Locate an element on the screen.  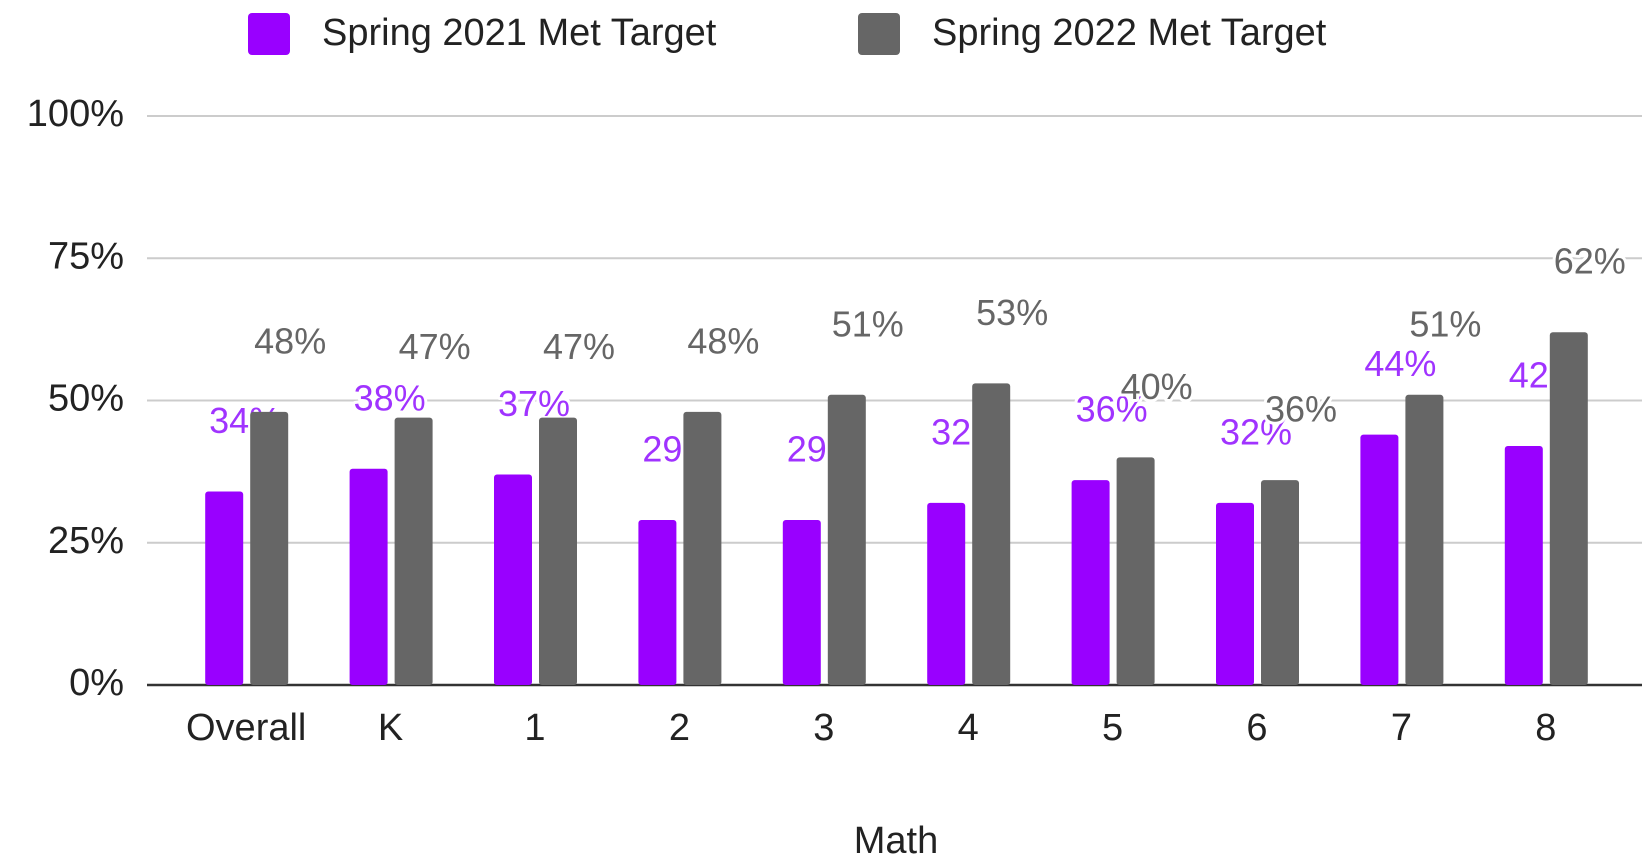
x-tick-label: 8 is located at coordinates (1545, 728).